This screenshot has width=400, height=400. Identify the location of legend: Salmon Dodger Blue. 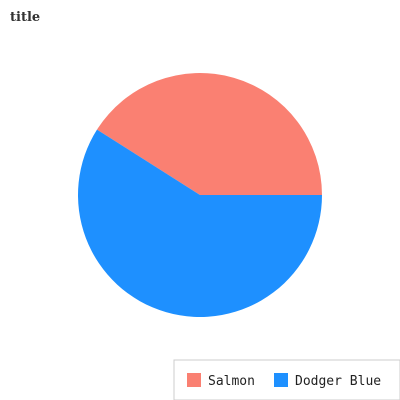
(286, 379).